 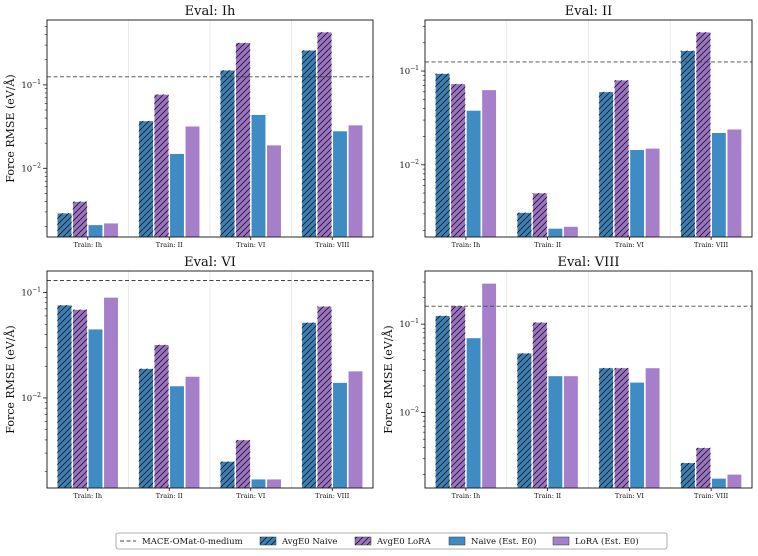 I want to click on legend-box, so click(x=391, y=541).